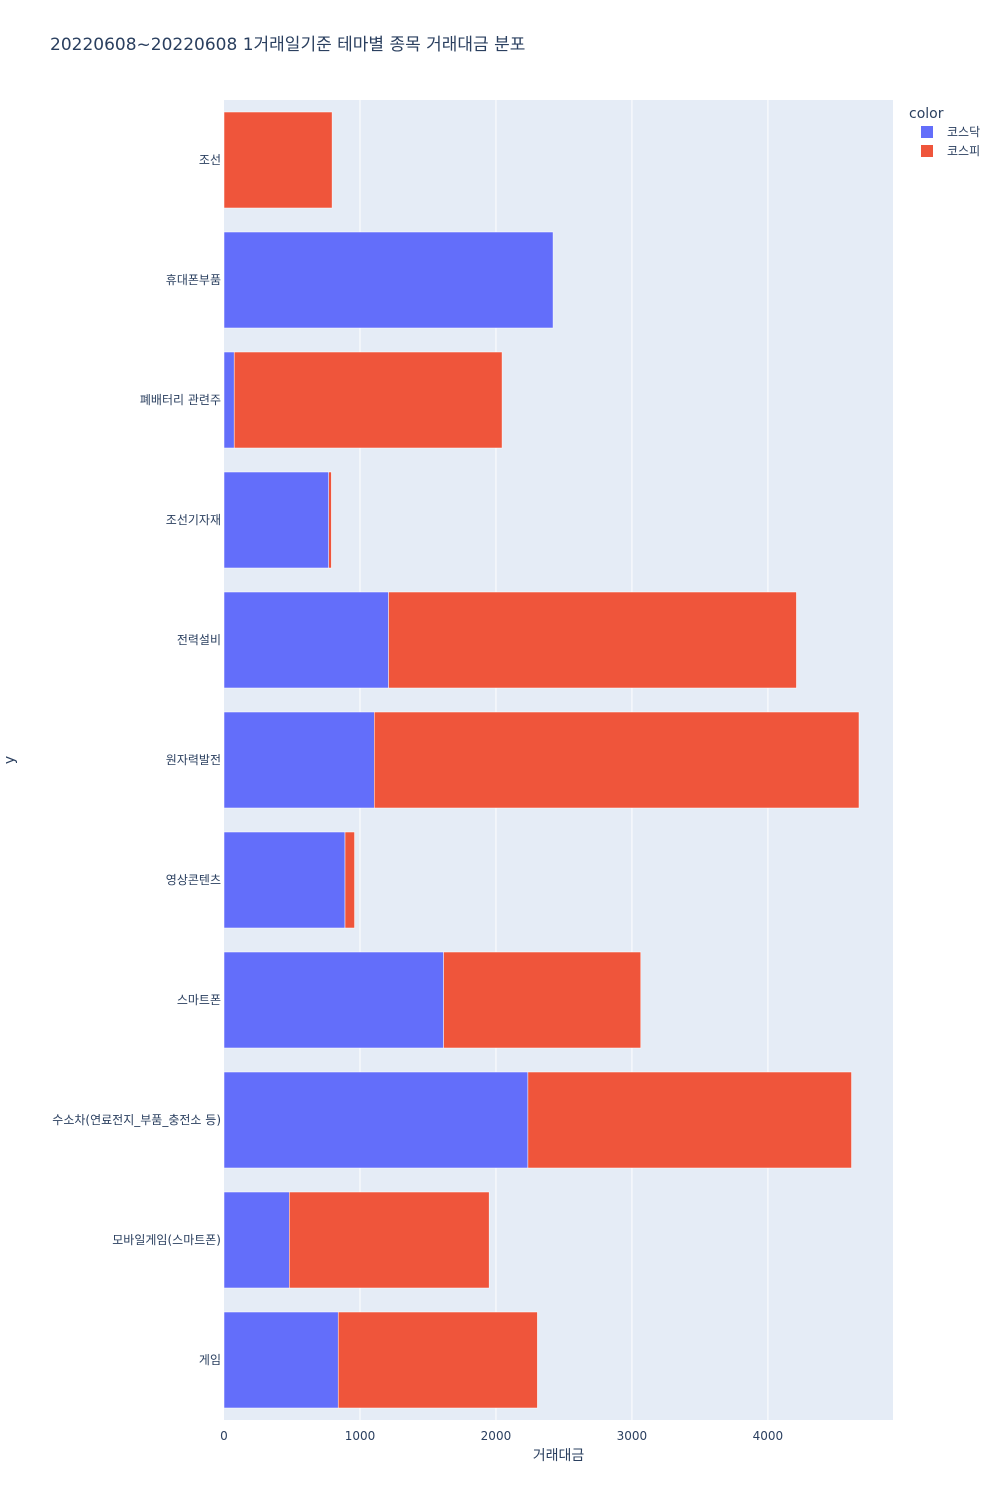  What do you see at coordinates (199, 1000) in the screenshot?
I see `y-tick-label: 스마트폰` at bounding box center [199, 1000].